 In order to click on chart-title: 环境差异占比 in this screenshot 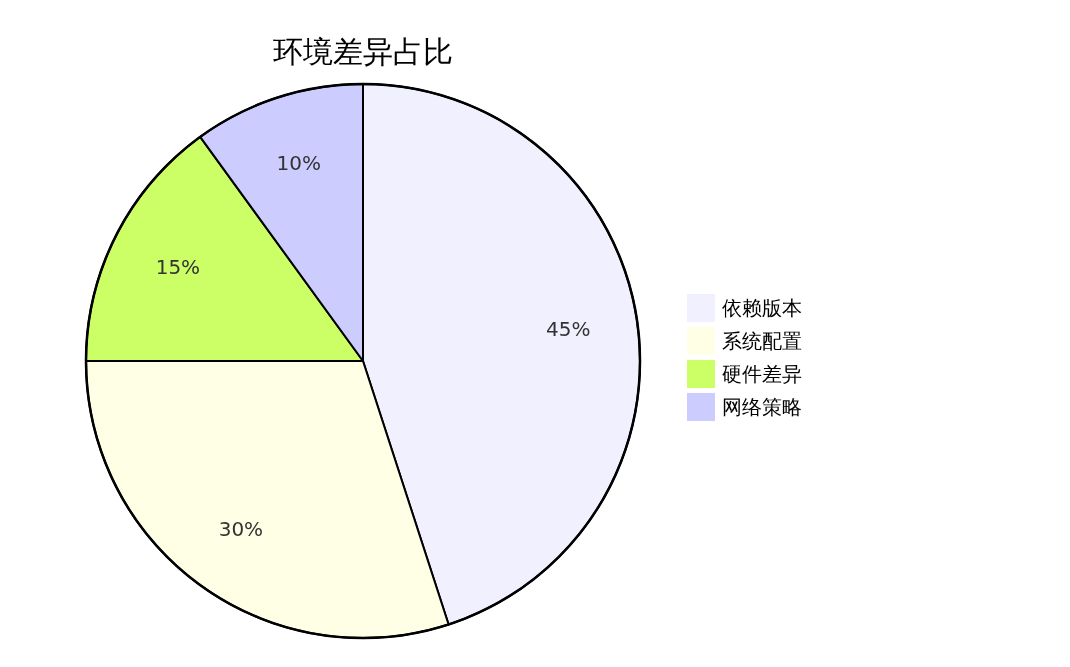, I will do `click(363, 51)`.